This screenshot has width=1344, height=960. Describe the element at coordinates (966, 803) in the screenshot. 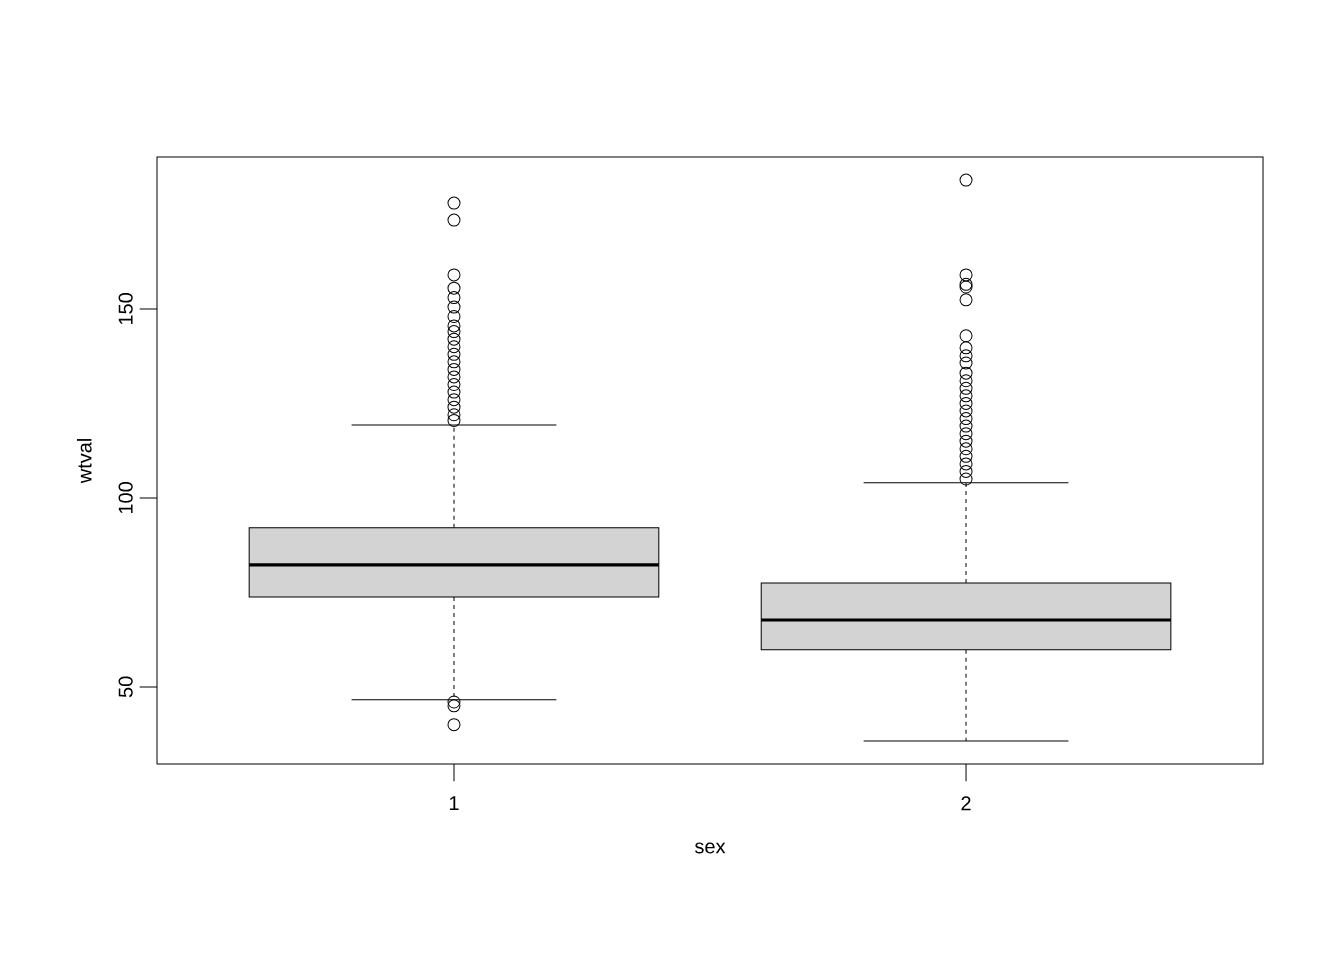

I see `x-tick-label: 2` at that location.